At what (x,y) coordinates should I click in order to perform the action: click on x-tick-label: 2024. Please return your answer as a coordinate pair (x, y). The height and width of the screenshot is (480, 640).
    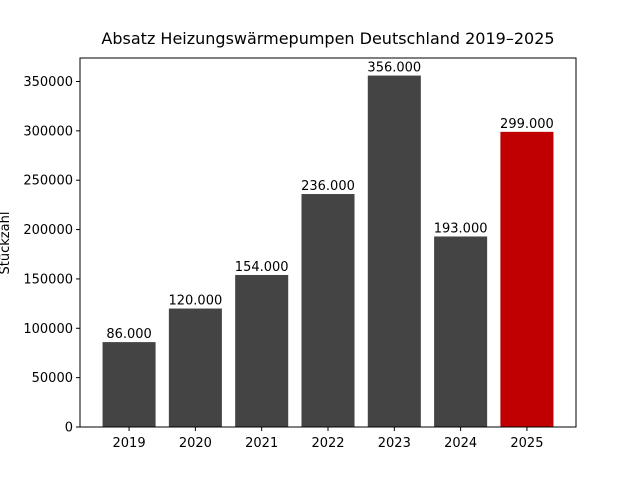
    Looking at the image, I should click on (460, 443).